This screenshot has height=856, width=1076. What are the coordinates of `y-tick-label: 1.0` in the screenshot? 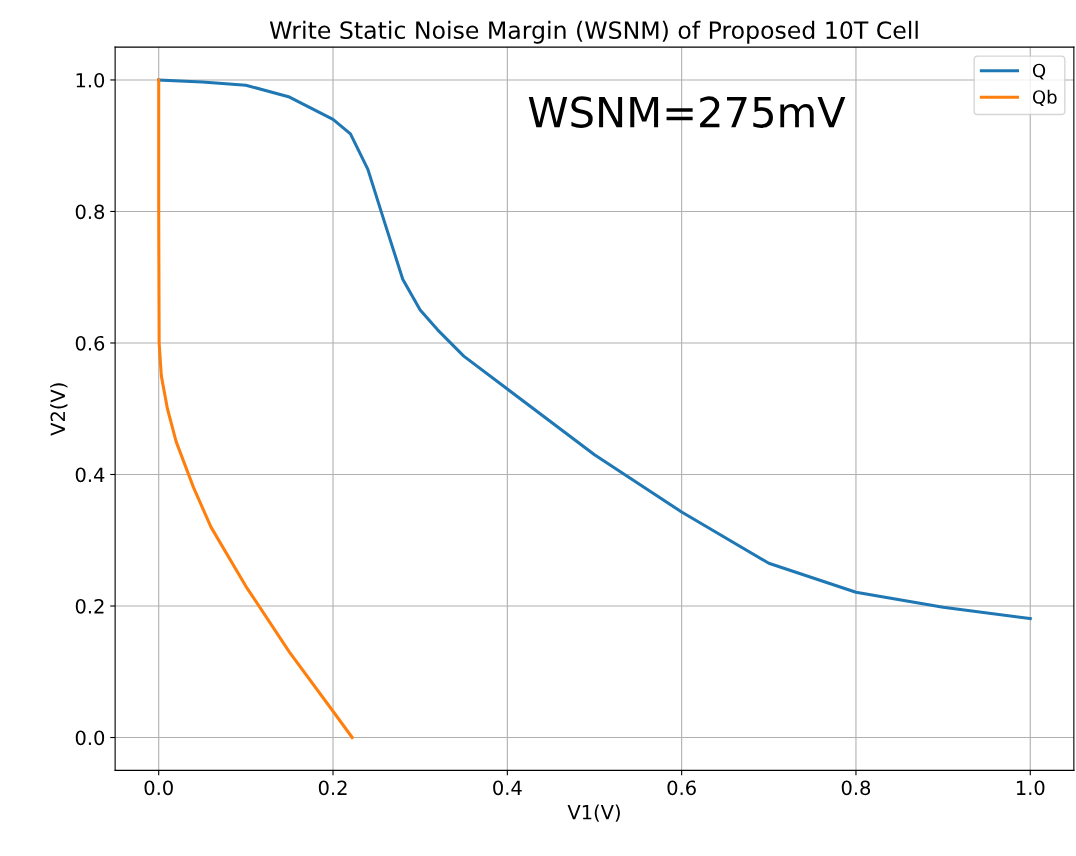 It's located at (90, 80).